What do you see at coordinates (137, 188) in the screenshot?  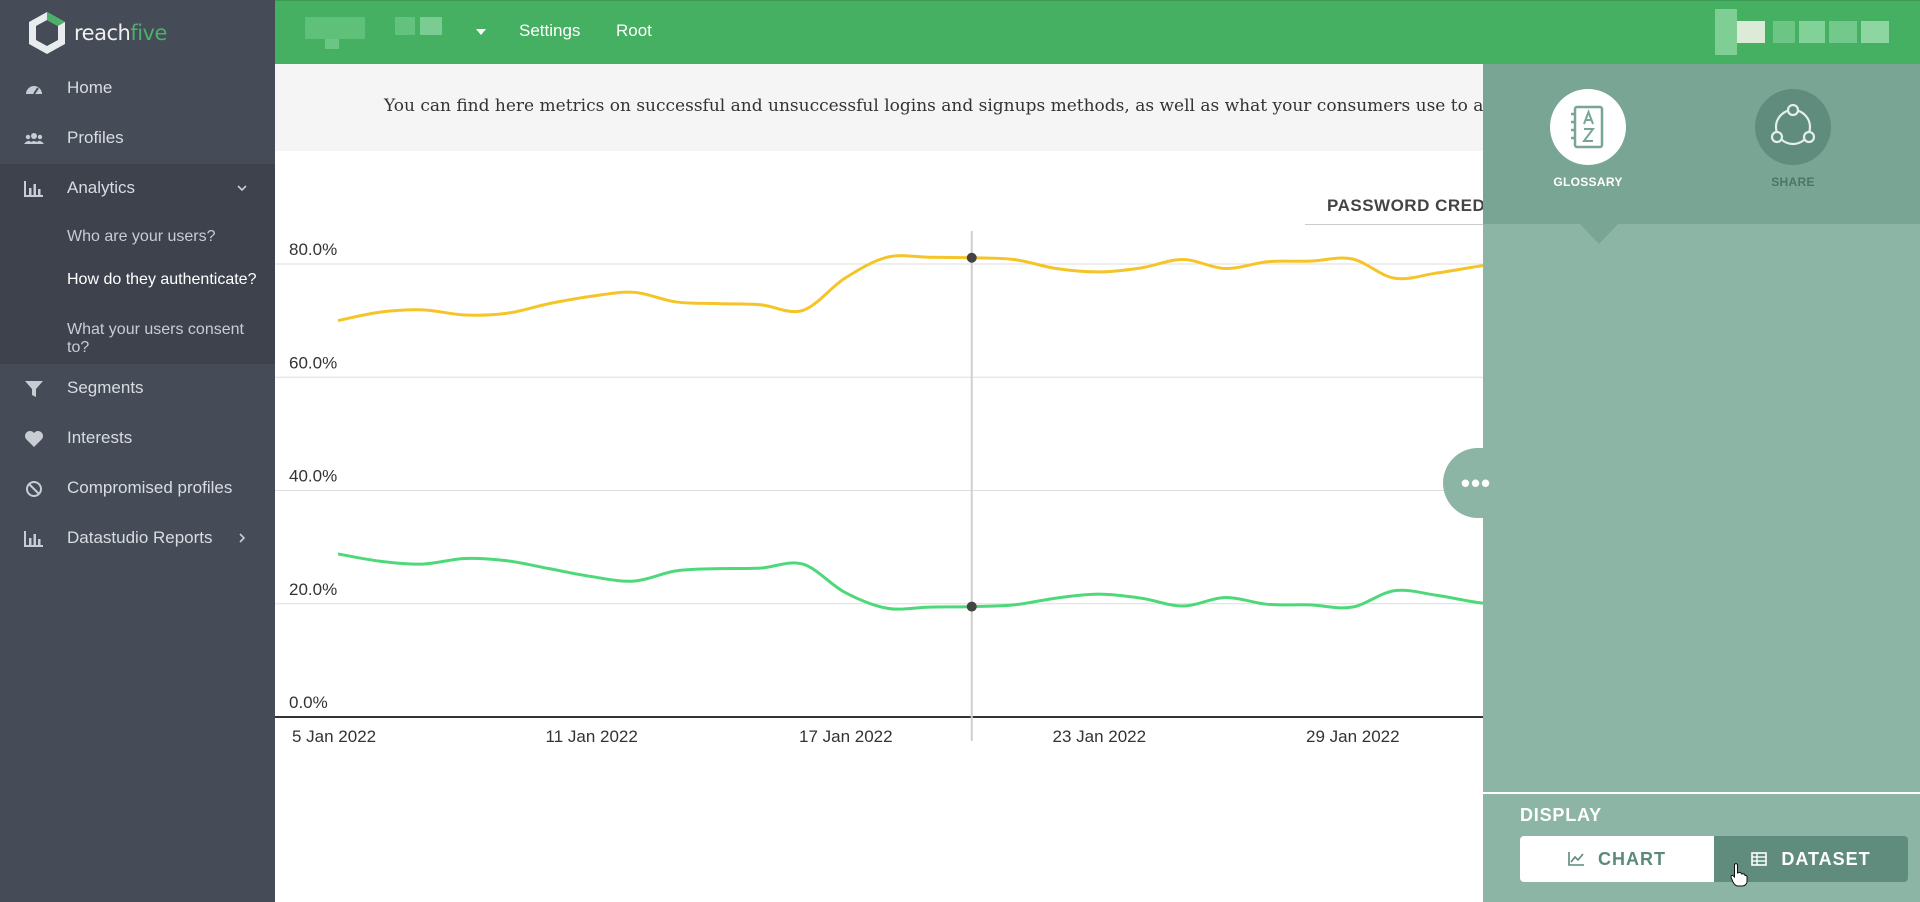 I see `sidebar-item-analytics: Analytics` at bounding box center [137, 188].